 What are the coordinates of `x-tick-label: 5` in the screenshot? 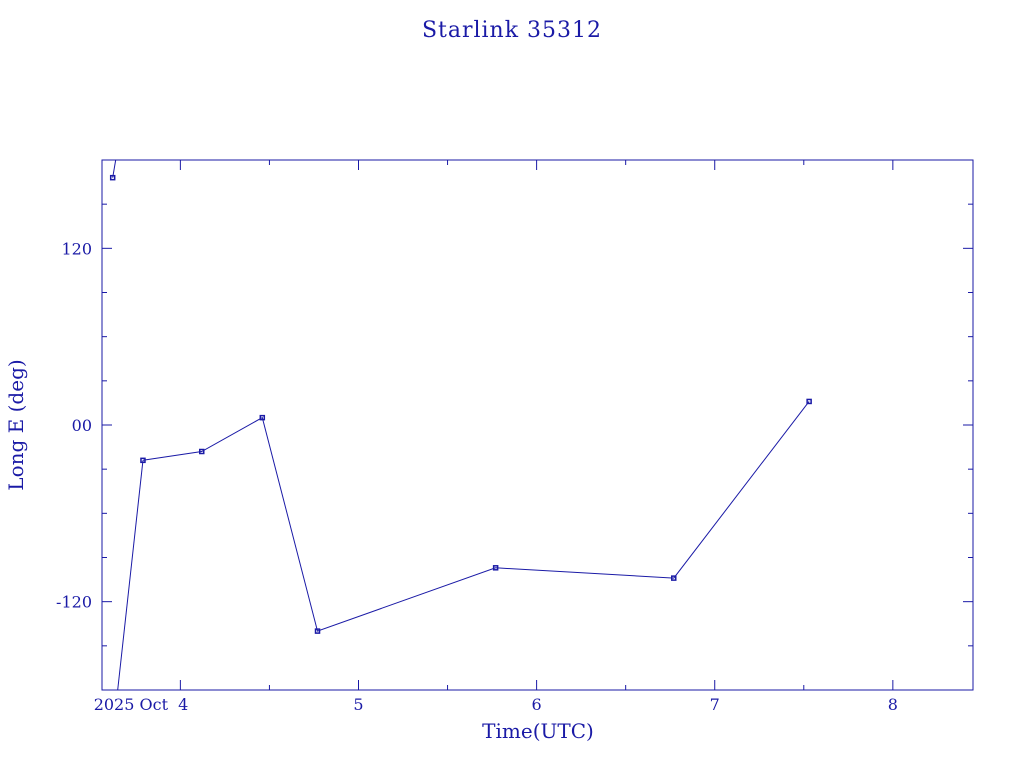 It's located at (358, 704).